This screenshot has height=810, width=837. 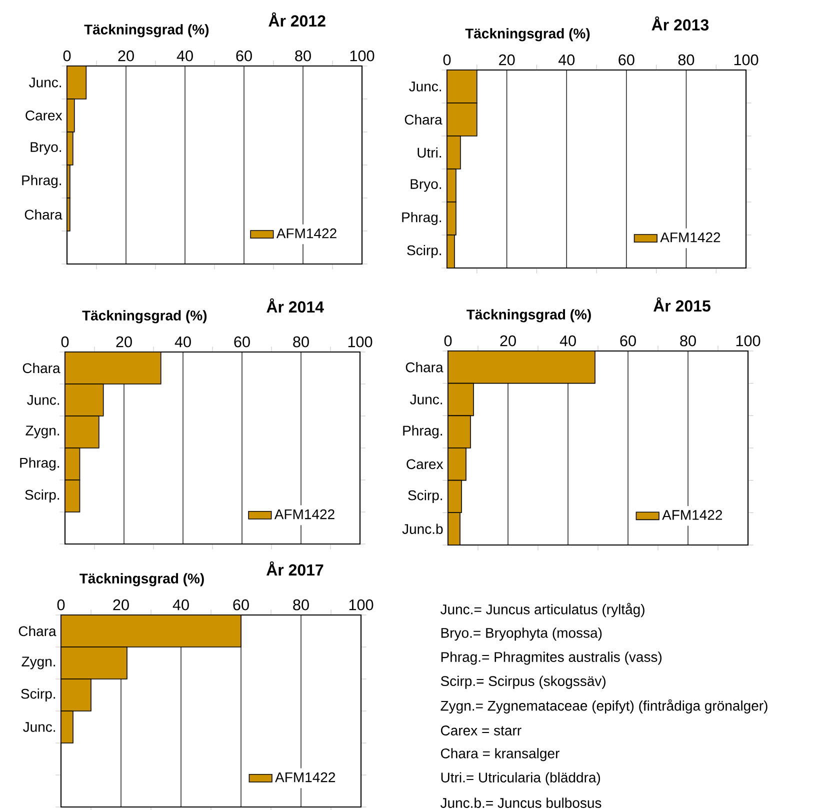 What do you see at coordinates (430, 152) in the screenshot?
I see `y-tick-label: Utri.` at bounding box center [430, 152].